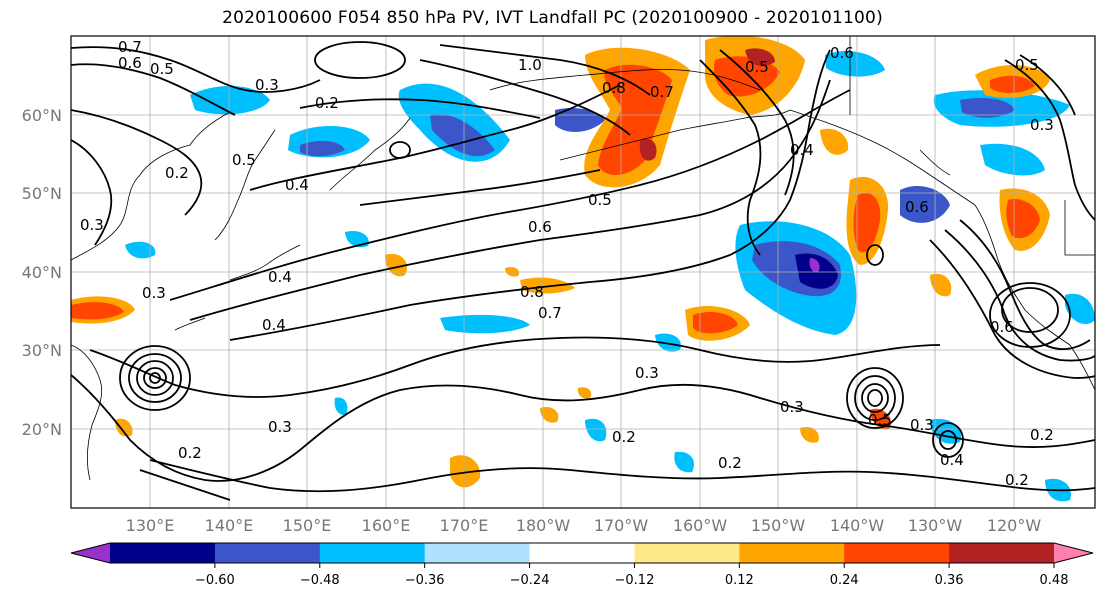 The width and height of the screenshot is (1105, 601). Describe the element at coordinates (935, 525) in the screenshot. I see `lon-label: 130°W` at that location.